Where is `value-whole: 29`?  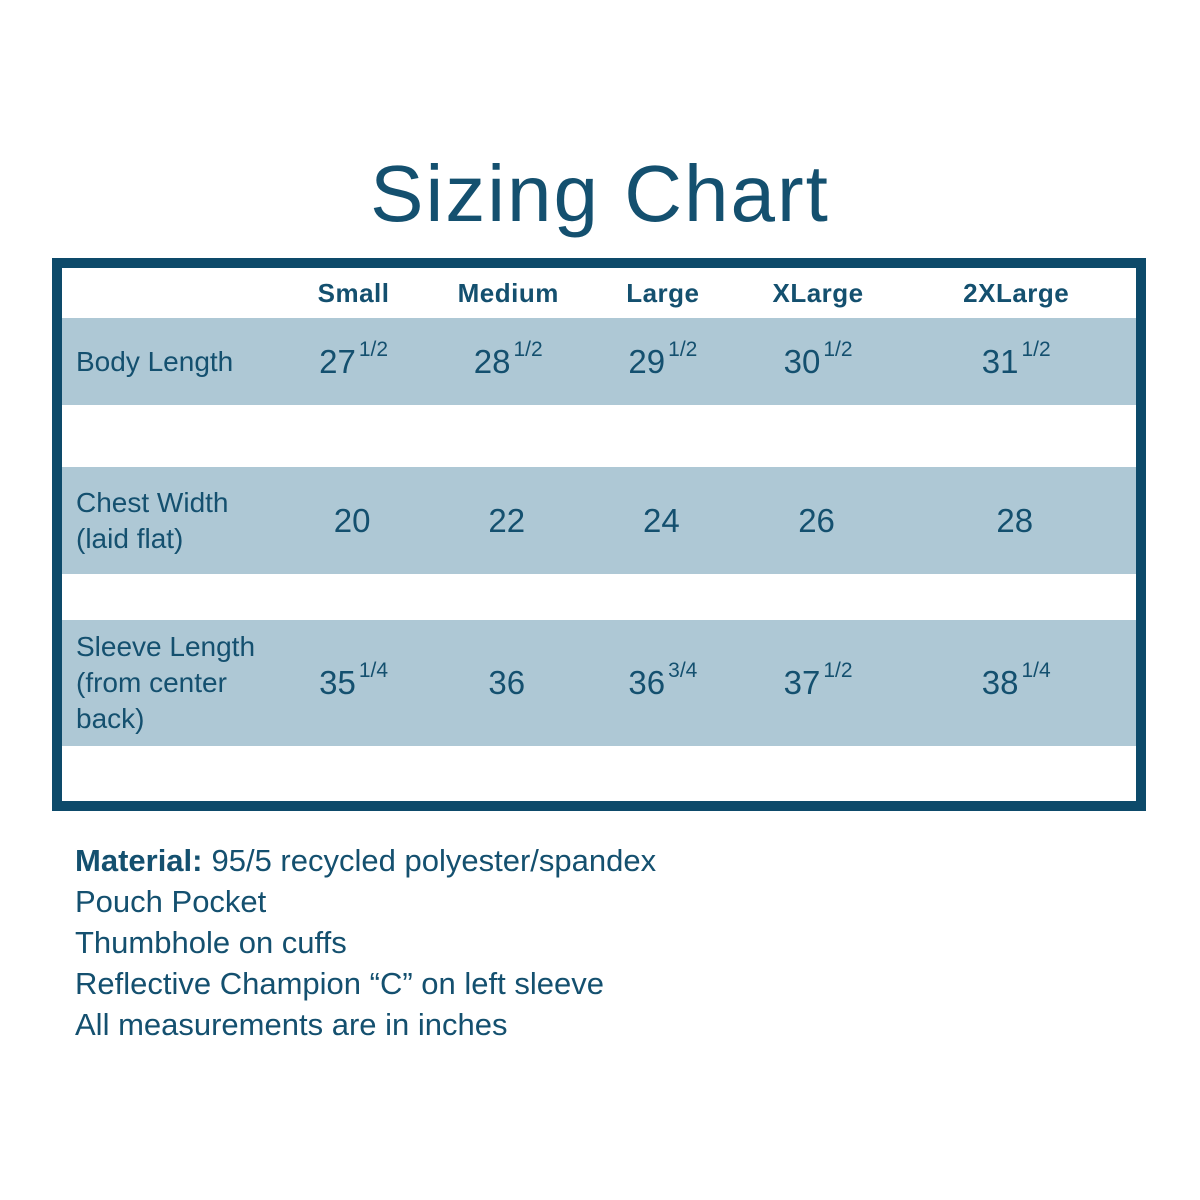
value-whole: 29 is located at coordinates (647, 361).